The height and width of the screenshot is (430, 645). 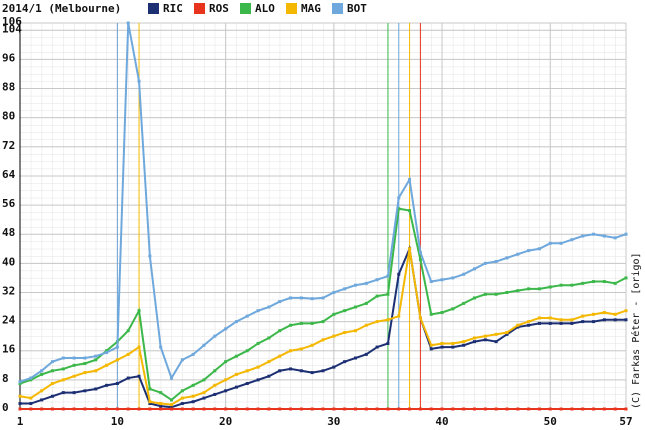 What do you see at coordinates (9, 349) in the screenshot?
I see `y-tick-label: 16` at bounding box center [9, 349].